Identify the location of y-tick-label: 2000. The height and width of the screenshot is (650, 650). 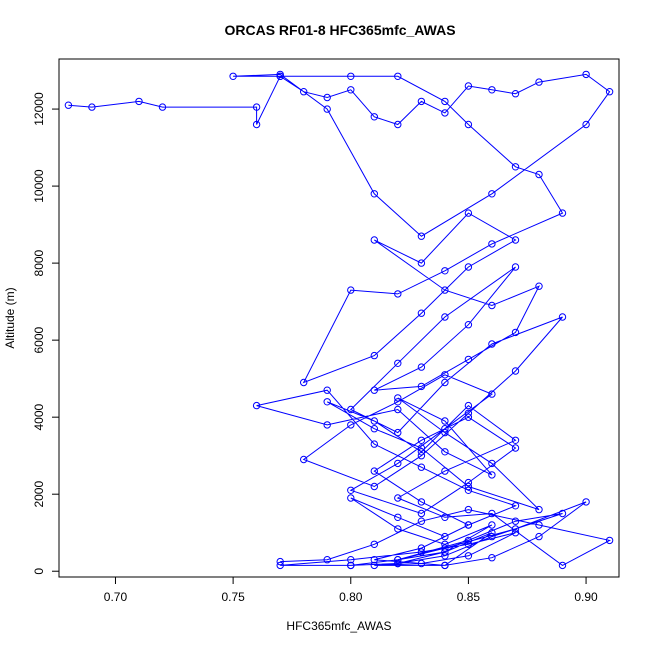
(39, 494).